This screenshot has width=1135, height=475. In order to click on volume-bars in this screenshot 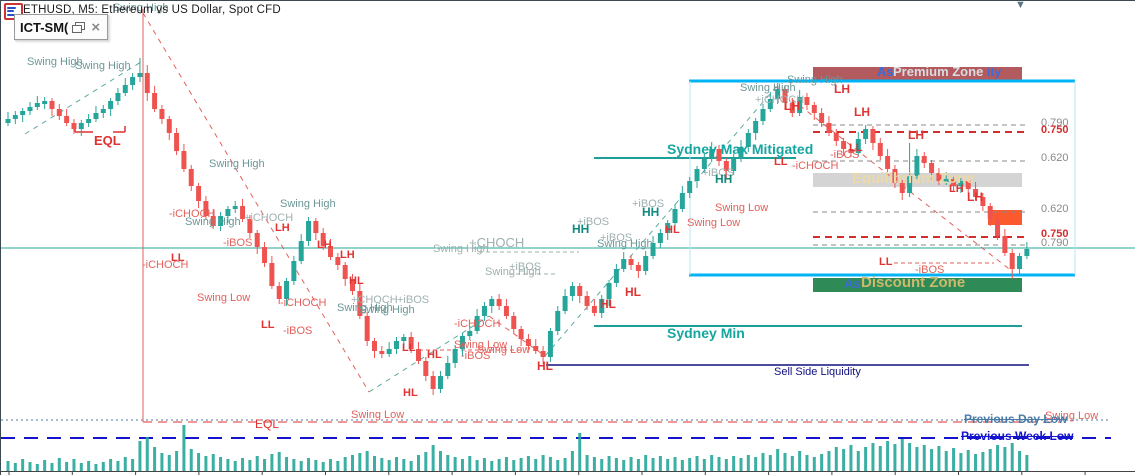, I will do `click(518, 448)`.